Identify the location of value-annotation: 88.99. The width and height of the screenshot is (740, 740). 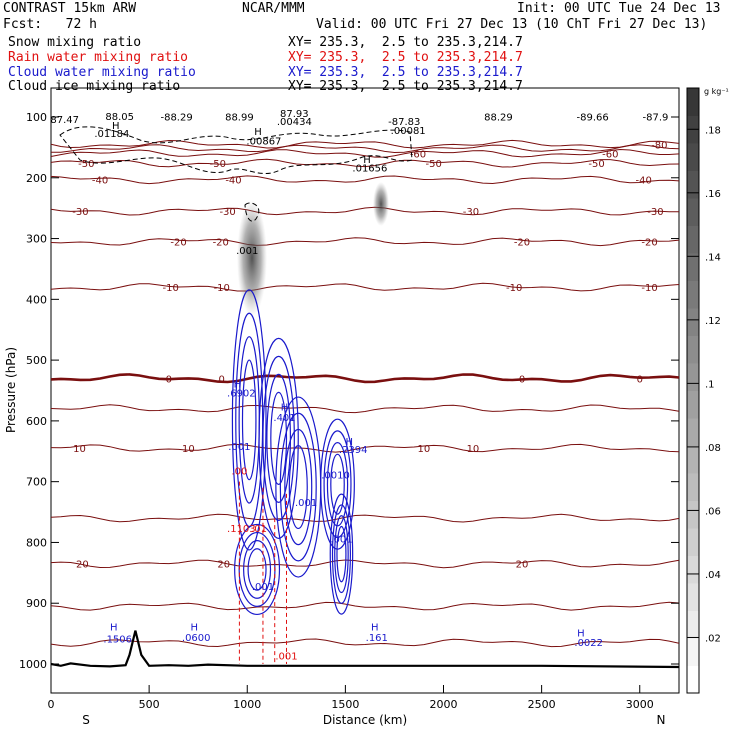
(239, 118).